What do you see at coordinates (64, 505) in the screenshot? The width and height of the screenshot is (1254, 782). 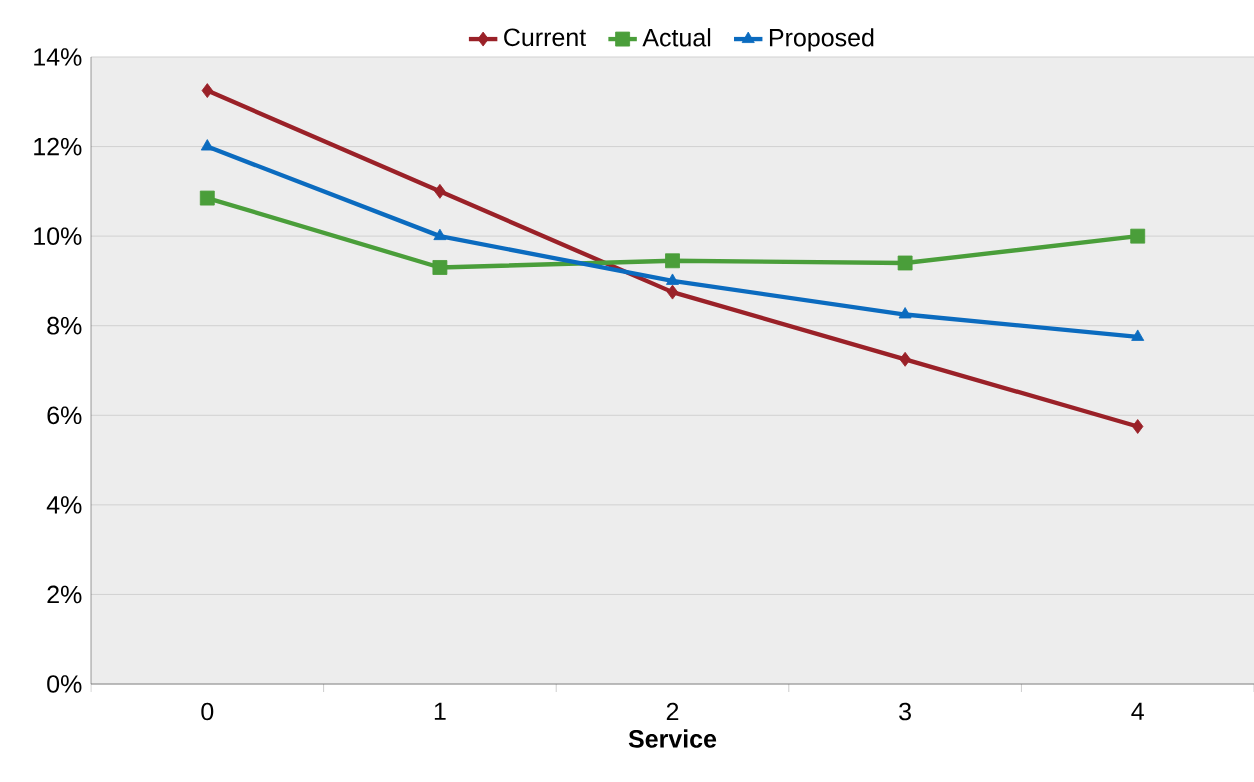 I see `y-tick-label: 4%` at bounding box center [64, 505].